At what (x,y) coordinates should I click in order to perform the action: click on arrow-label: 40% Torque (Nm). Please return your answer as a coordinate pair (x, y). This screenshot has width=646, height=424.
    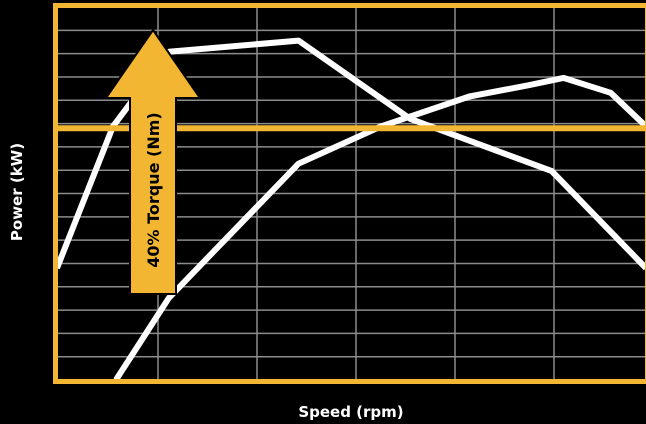
    Looking at the image, I should click on (153, 190).